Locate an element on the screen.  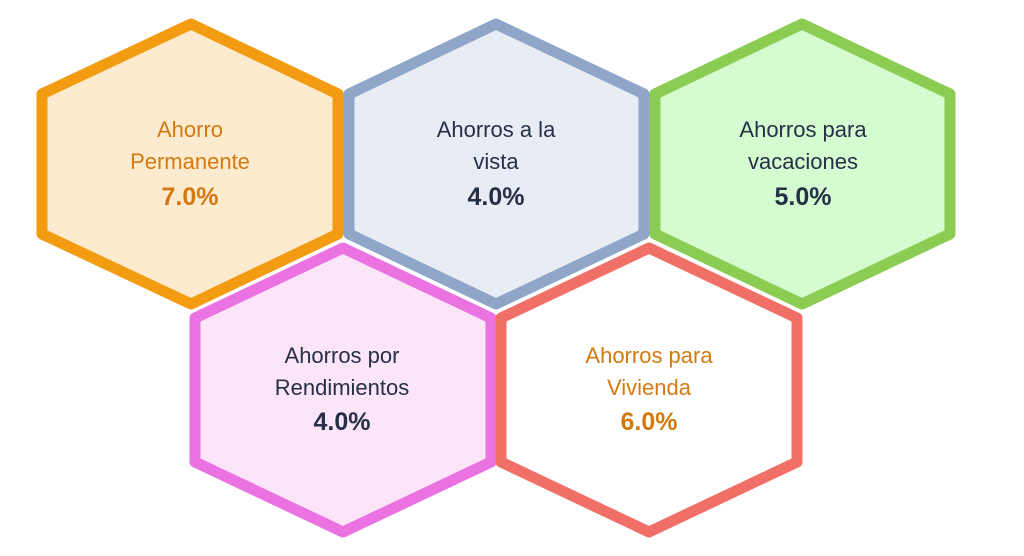
hexagon-label-line: Vivienda is located at coordinates (649, 387).